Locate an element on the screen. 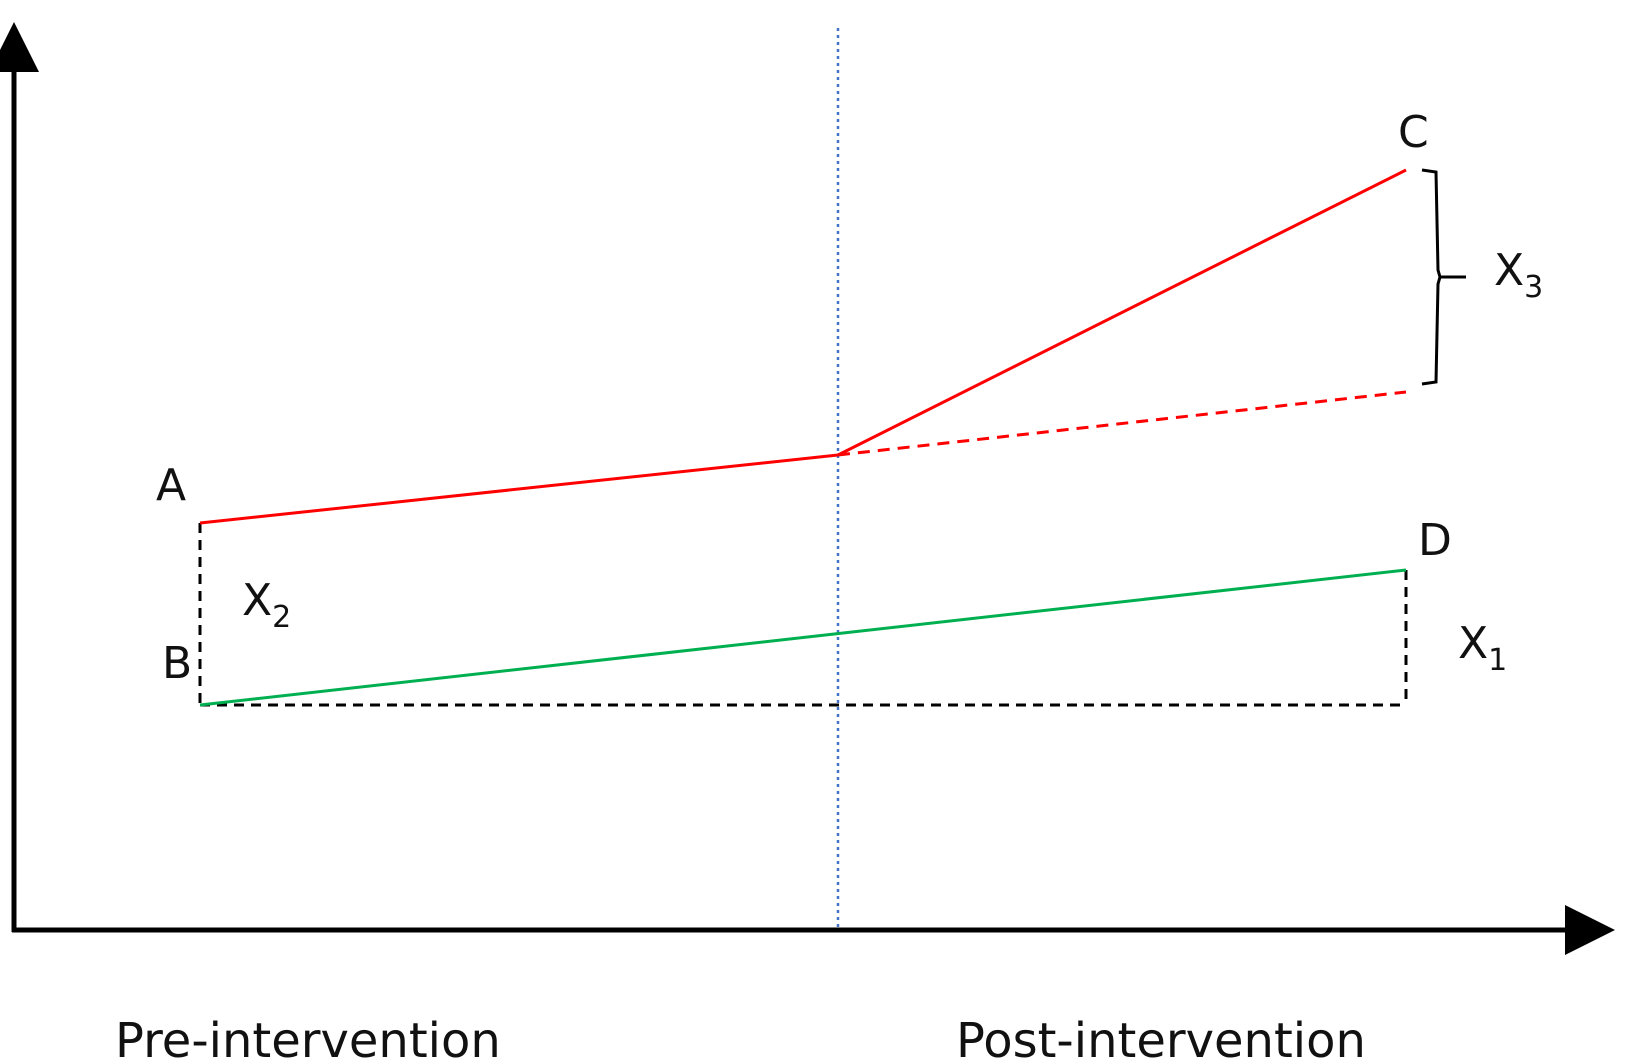 This screenshot has height=1063, width=1630. x1-label: X1 is located at coordinates (1482, 648).